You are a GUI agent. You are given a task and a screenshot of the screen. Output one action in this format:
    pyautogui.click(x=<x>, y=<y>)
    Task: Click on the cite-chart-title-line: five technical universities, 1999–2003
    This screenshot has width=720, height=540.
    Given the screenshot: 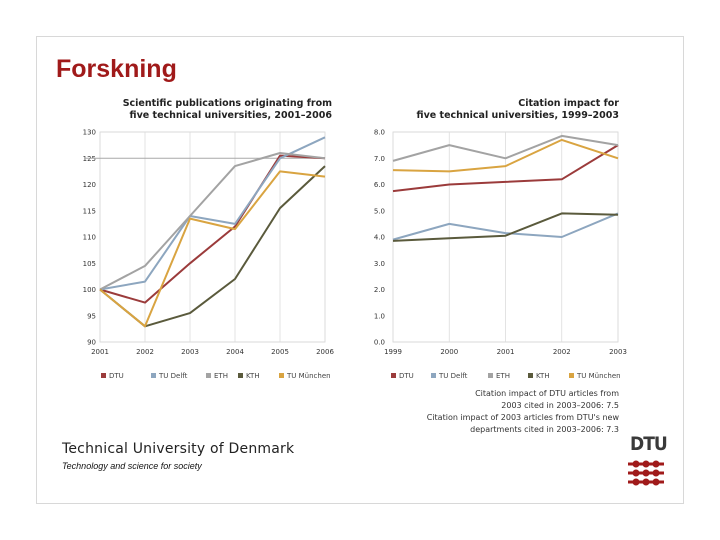 What is the action you would take?
    pyautogui.click(x=518, y=115)
    